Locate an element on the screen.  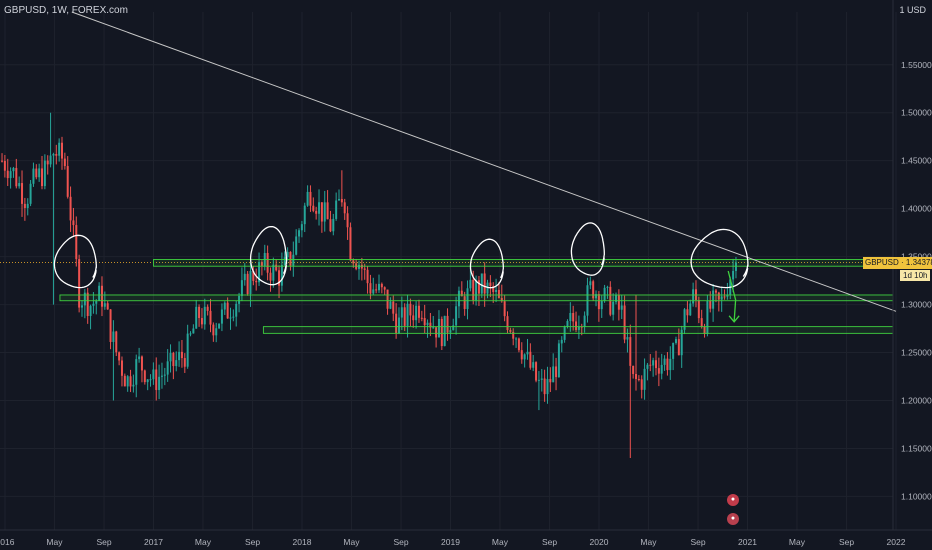
event-flag-icon: ● is located at coordinates (733, 500).